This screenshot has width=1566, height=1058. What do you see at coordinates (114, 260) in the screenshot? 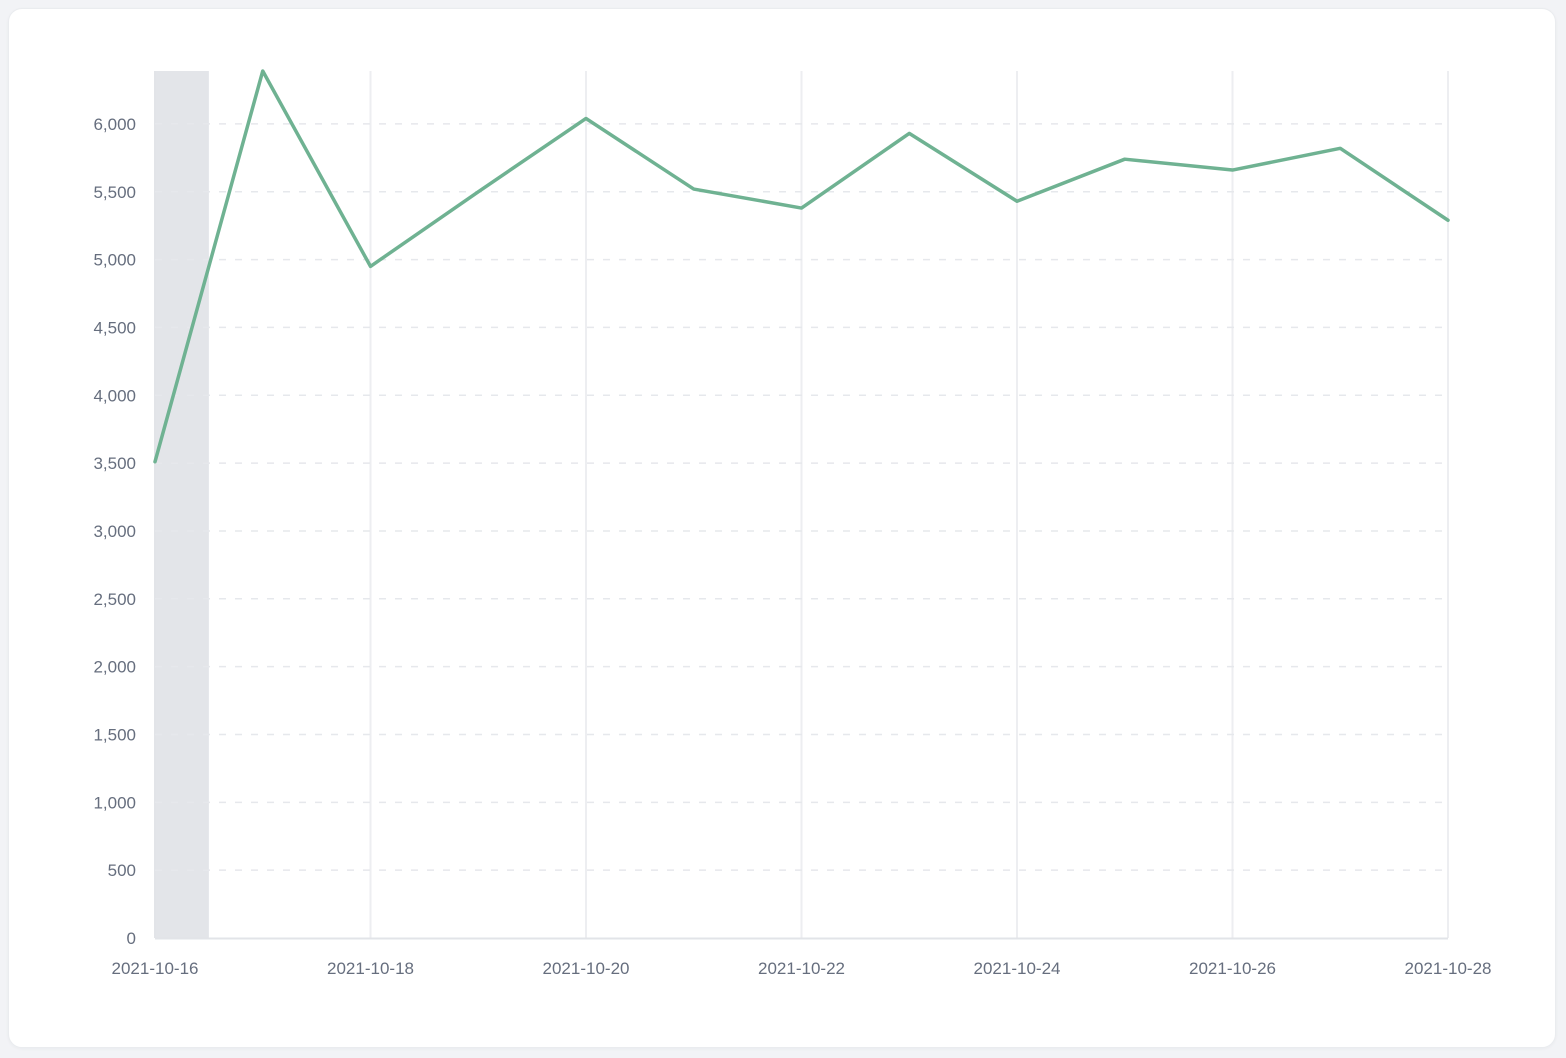
I see `y-axis-tick-label: 5,000` at bounding box center [114, 260].